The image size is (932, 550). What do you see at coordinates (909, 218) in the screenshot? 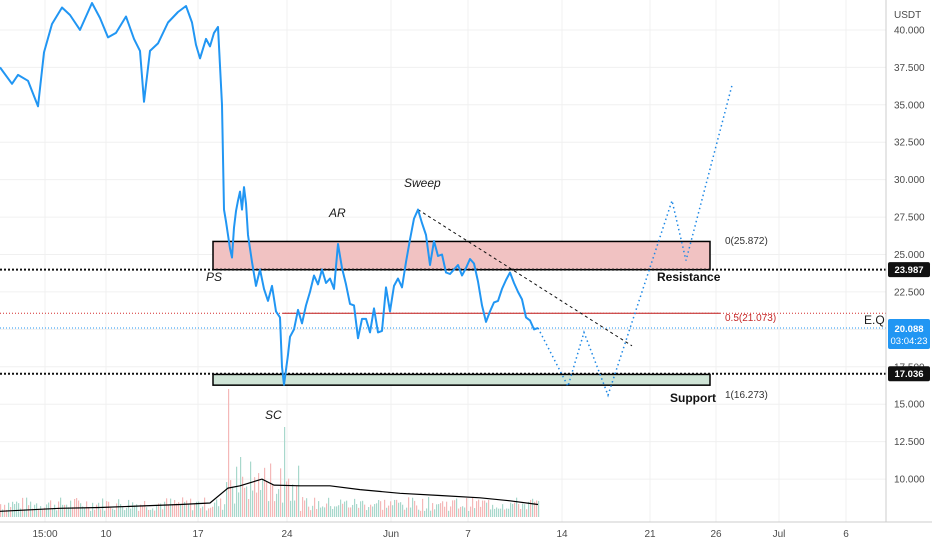
I see `y-tick-label: 27.500` at bounding box center [909, 218].